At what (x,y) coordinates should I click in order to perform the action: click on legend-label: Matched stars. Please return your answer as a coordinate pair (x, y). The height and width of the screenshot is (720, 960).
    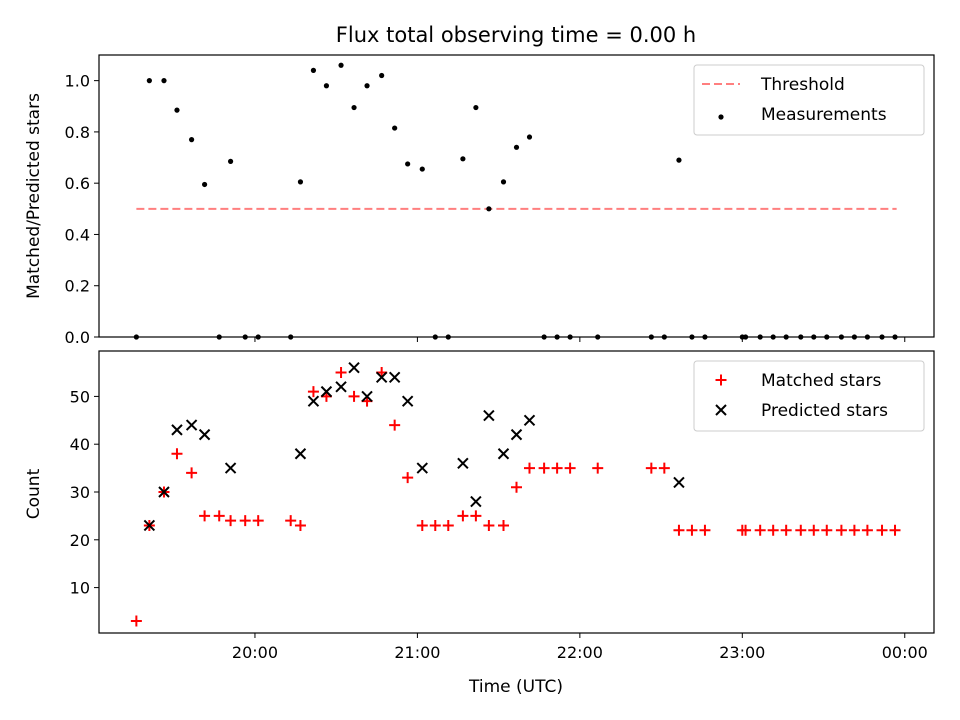
    Looking at the image, I should click on (821, 381).